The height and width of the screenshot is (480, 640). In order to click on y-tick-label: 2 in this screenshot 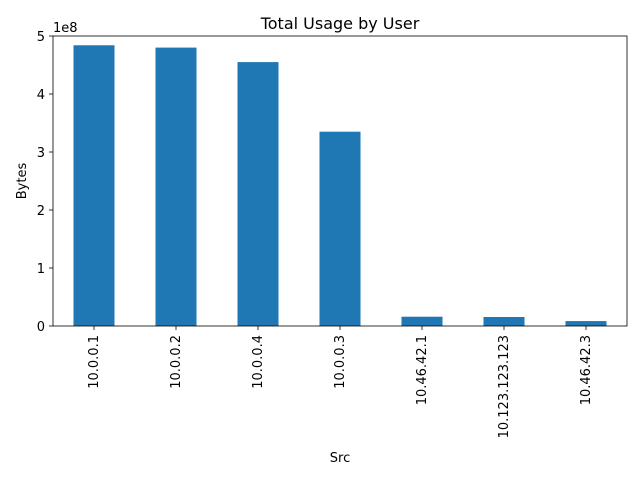, I will do `click(41, 211)`.